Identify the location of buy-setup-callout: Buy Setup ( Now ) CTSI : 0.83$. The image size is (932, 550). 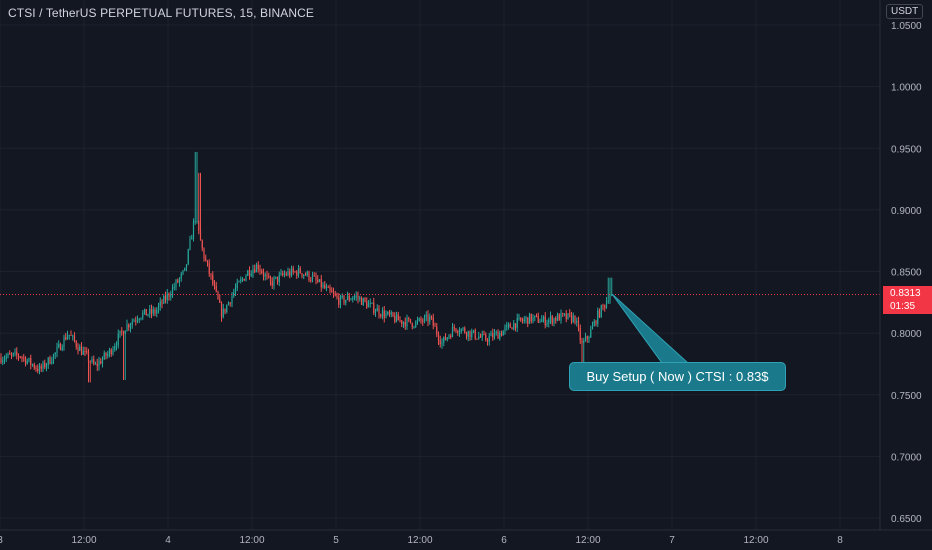
(677, 376).